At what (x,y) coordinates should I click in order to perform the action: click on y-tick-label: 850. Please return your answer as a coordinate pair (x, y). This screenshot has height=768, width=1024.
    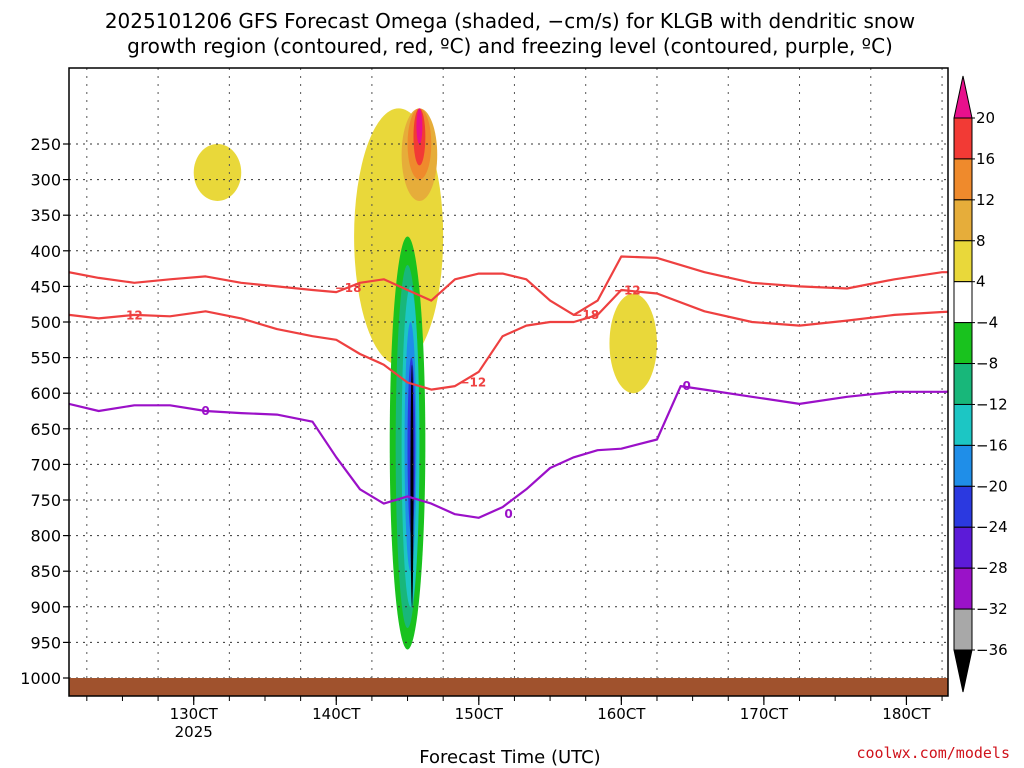
    Looking at the image, I should click on (45, 571).